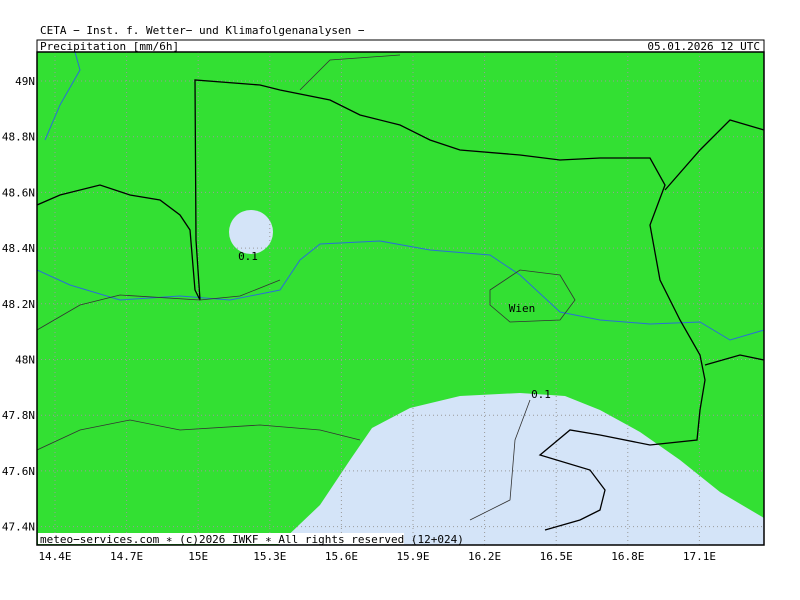 Image resolution: width=800 pixels, height=600 pixels. I want to click on city-label: Wien, so click(522, 308).